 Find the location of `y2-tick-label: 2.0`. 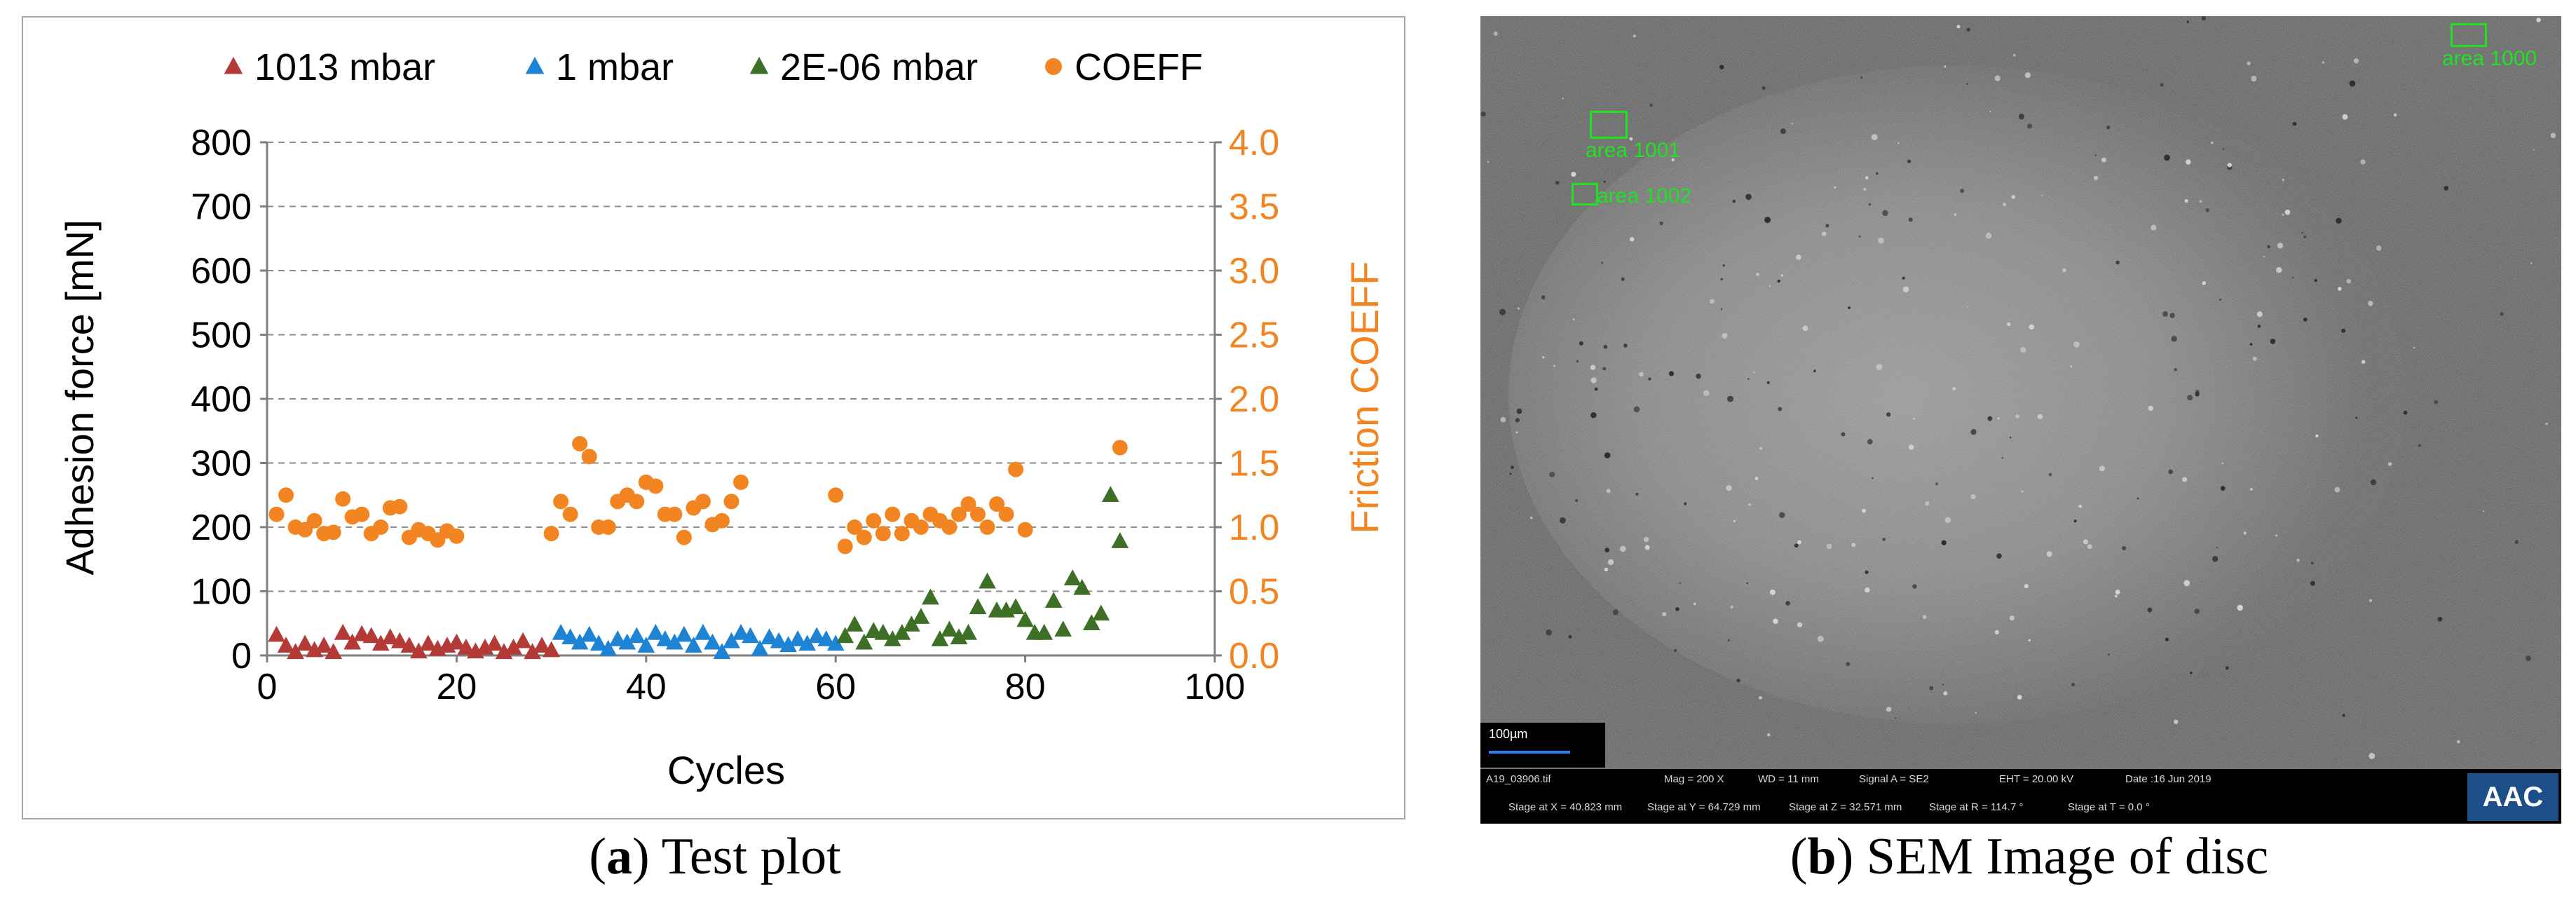

y2-tick-label: 2.0 is located at coordinates (1254, 399).